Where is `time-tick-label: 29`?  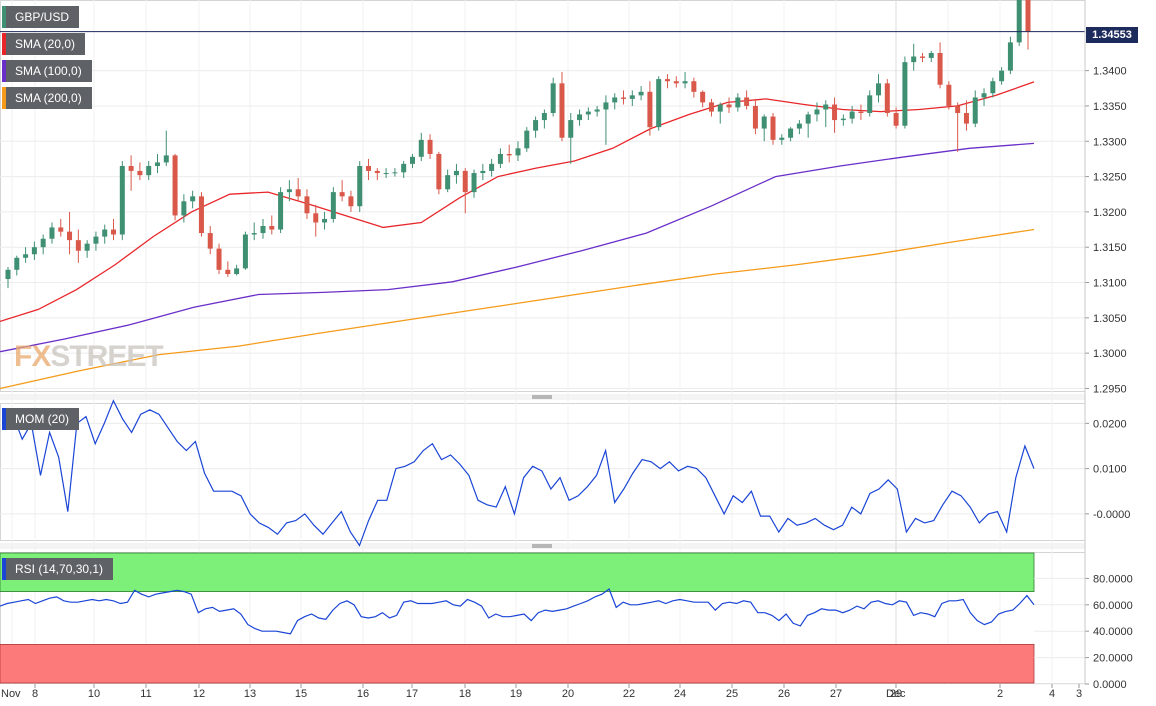
time-tick-label: 29 is located at coordinates (896, 694).